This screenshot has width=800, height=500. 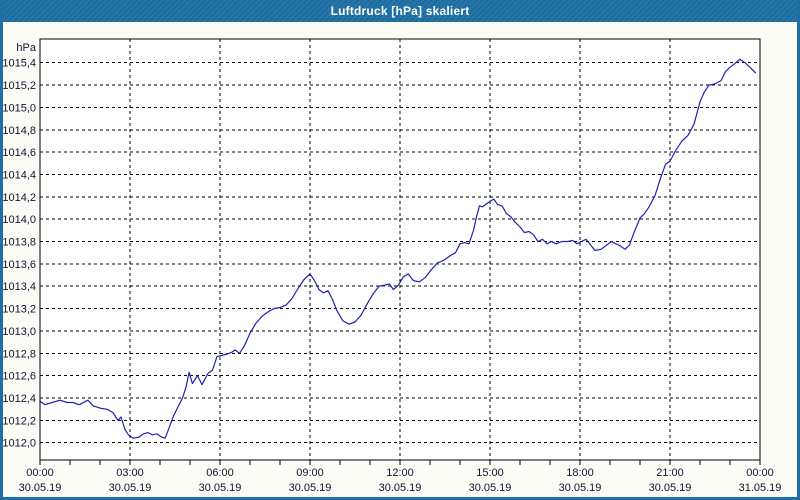 What do you see at coordinates (19, 153) in the screenshot?
I see `y-tick-label: 1014,6` at bounding box center [19, 153].